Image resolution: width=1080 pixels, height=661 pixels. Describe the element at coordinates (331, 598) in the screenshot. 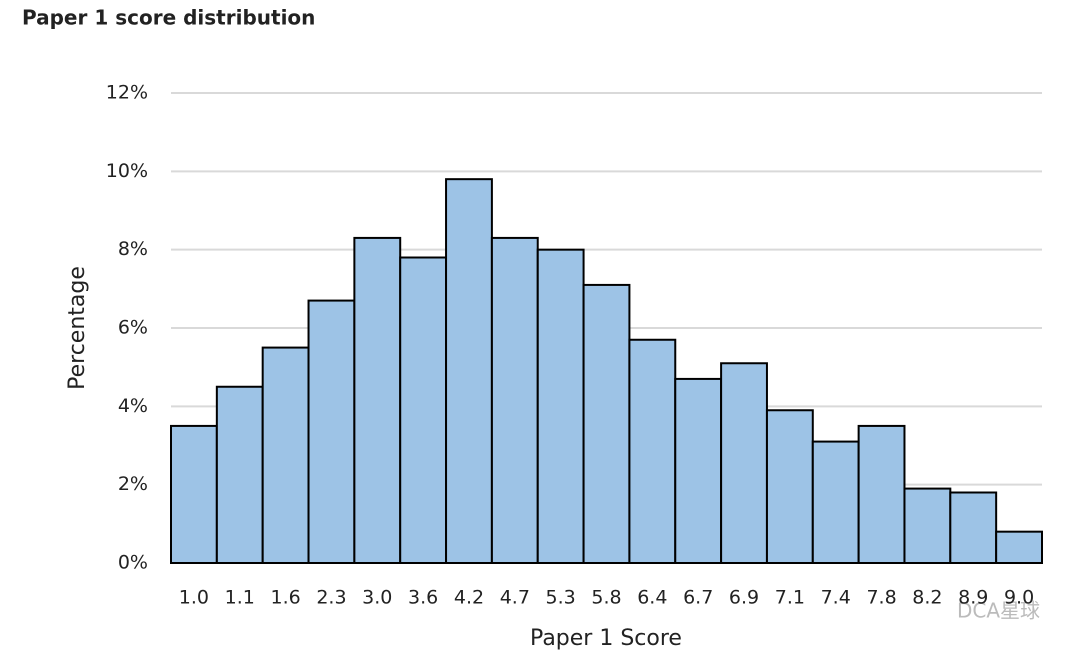

I see `x-tick-label: 2.3` at that location.